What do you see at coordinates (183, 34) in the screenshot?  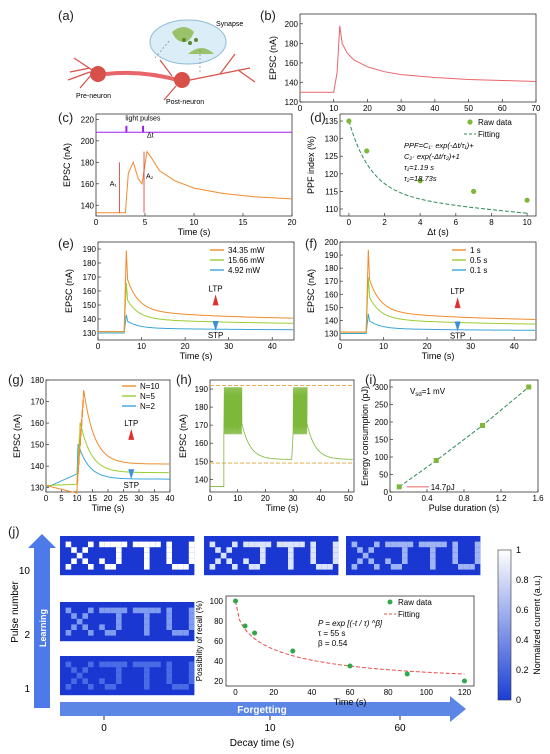 I see `presynaptic-terminal-icon` at bounding box center [183, 34].